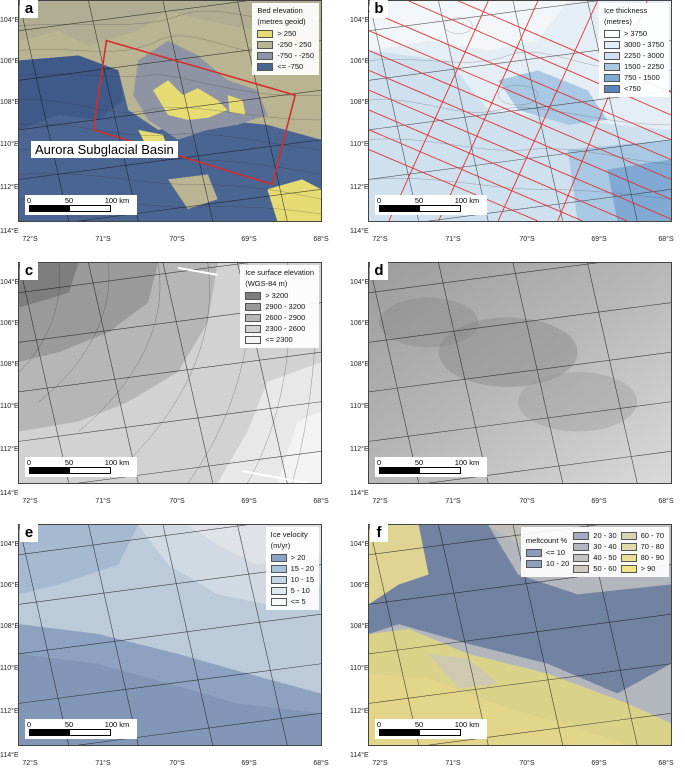  Describe the element at coordinates (633, 88) in the screenshot. I see `legend-row: <750` at that location.